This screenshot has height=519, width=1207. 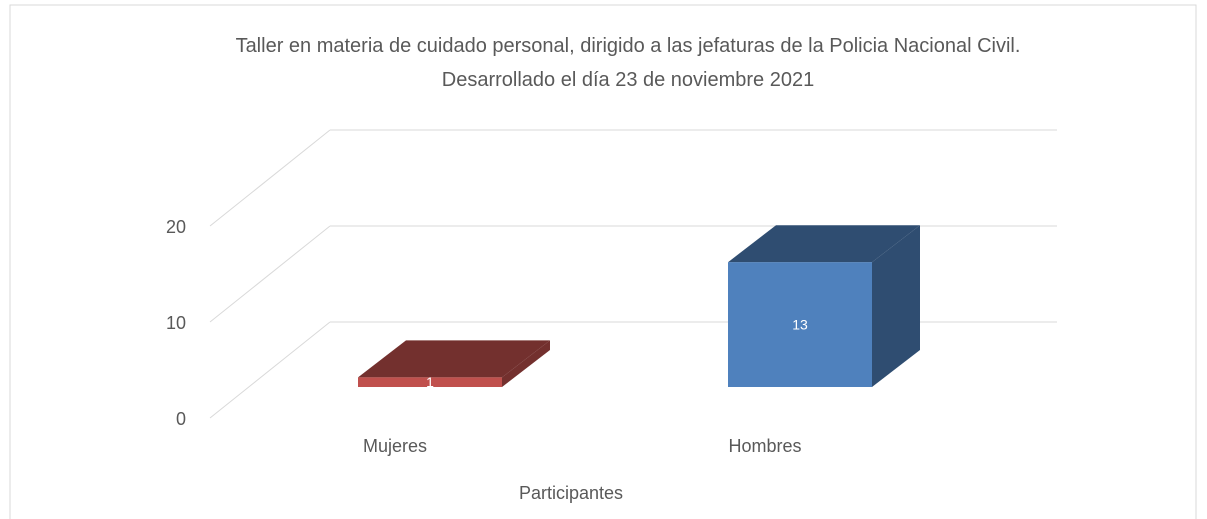 I want to click on x-axis-title: Participantes, so click(x=571, y=493).